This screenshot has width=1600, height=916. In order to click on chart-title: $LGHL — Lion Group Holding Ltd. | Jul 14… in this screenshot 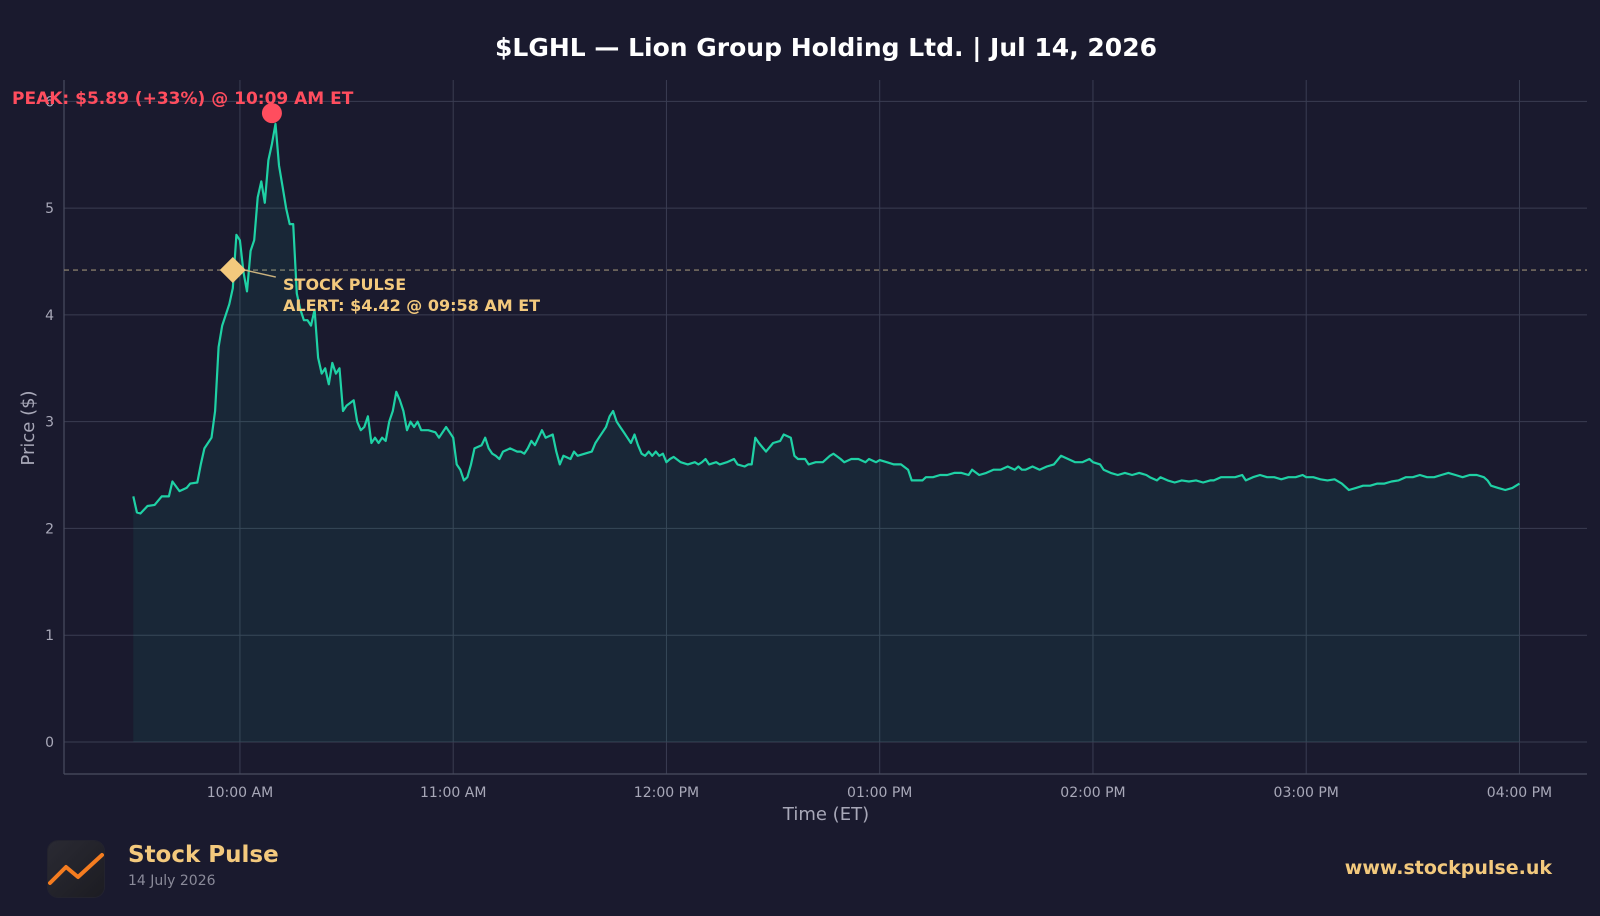, I will do `click(826, 47)`.